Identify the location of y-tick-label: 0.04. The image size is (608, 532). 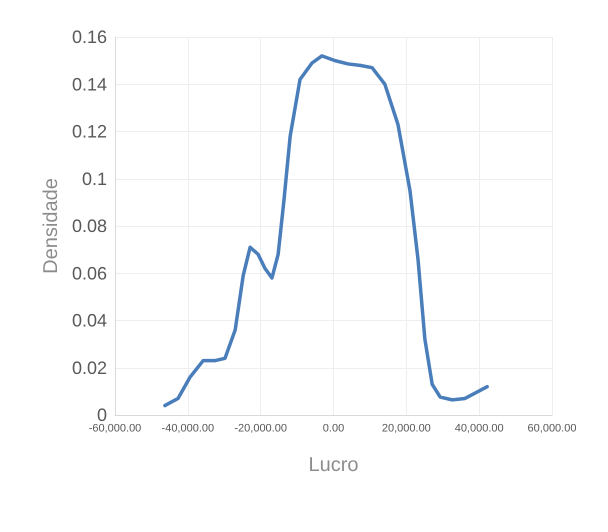
(89, 320).